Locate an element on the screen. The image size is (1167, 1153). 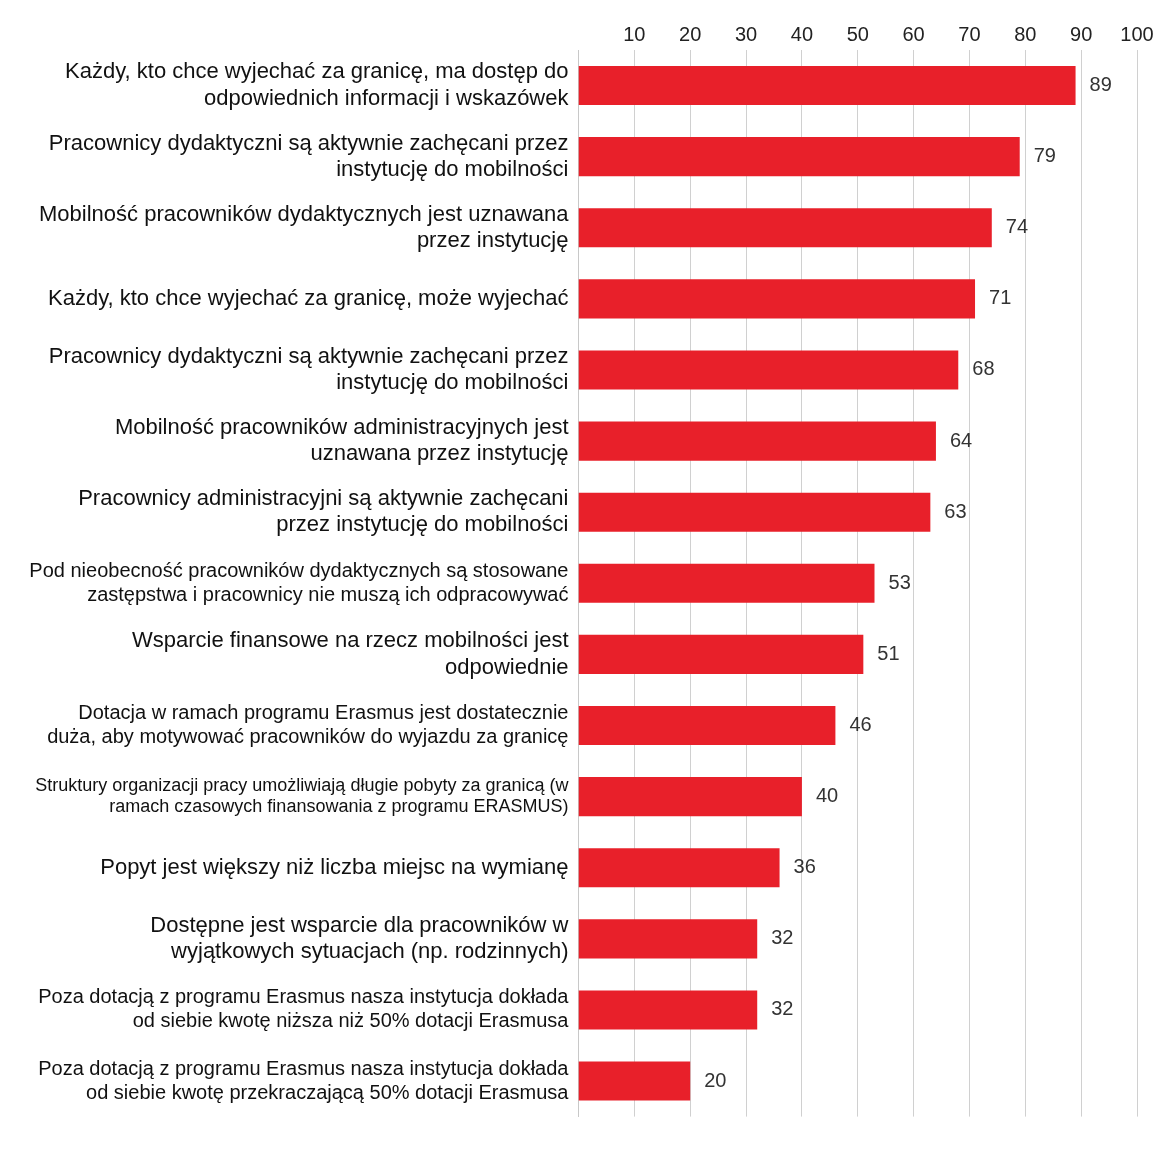
y-tick-label: Pracownicy administracyjni są aktywnie zachęcani przez instytucję do mobilności is located at coordinates (323, 511).